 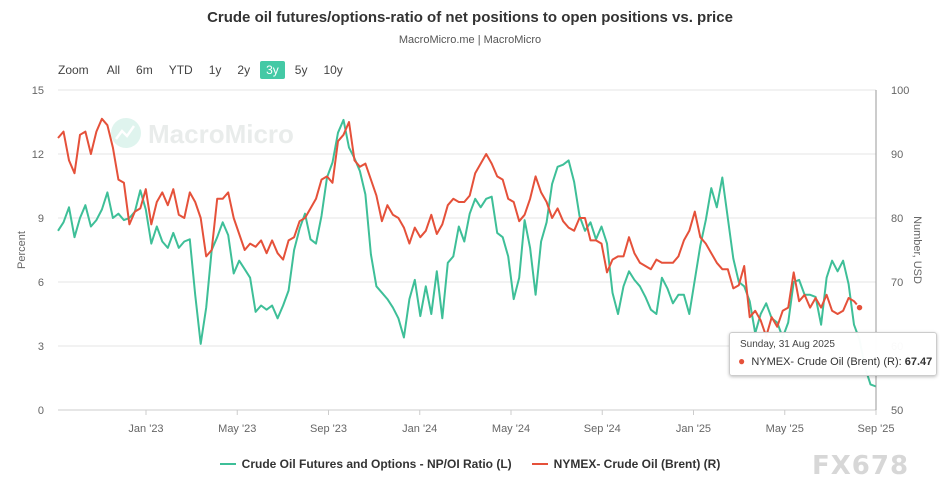 I want to click on corner-watermark: FX678, so click(x=861, y=466).